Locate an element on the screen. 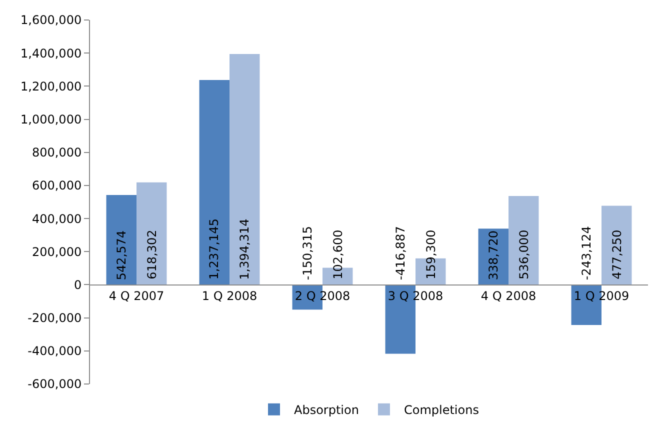 This screenshot has width=668, height=436. y-tick-label: 1,000,000 is located at coordinates (51, 119).